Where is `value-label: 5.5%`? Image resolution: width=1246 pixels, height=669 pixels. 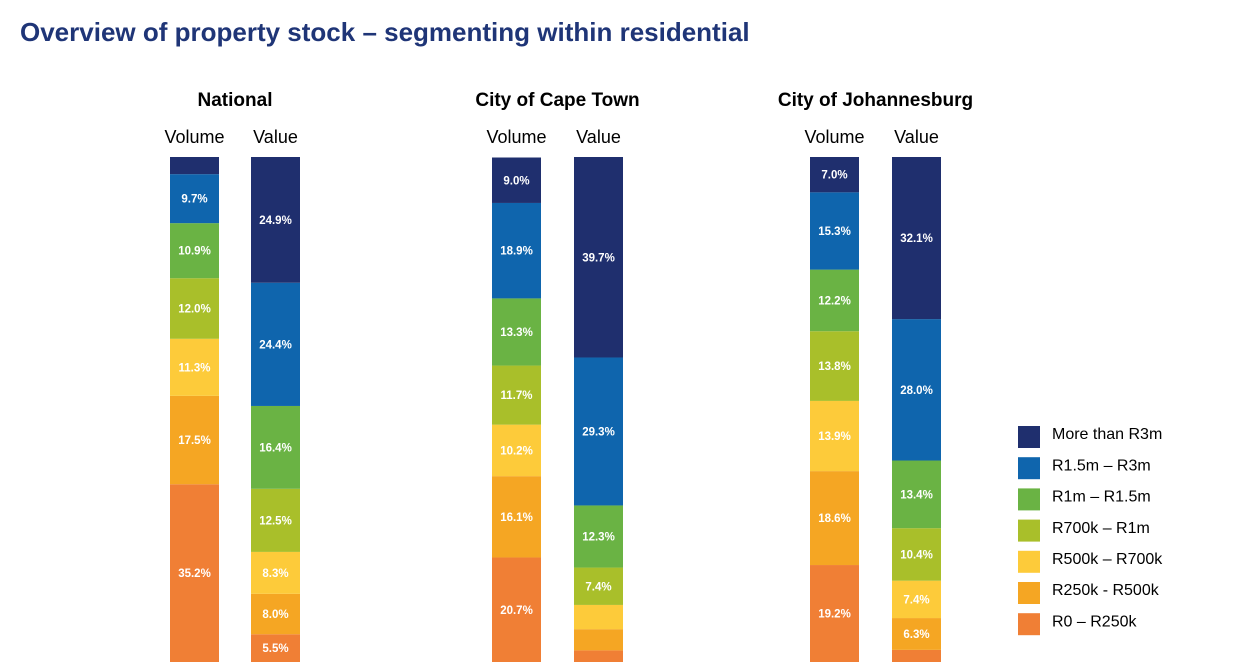 value-label: 5.5% is located at coordinates (275, 649).